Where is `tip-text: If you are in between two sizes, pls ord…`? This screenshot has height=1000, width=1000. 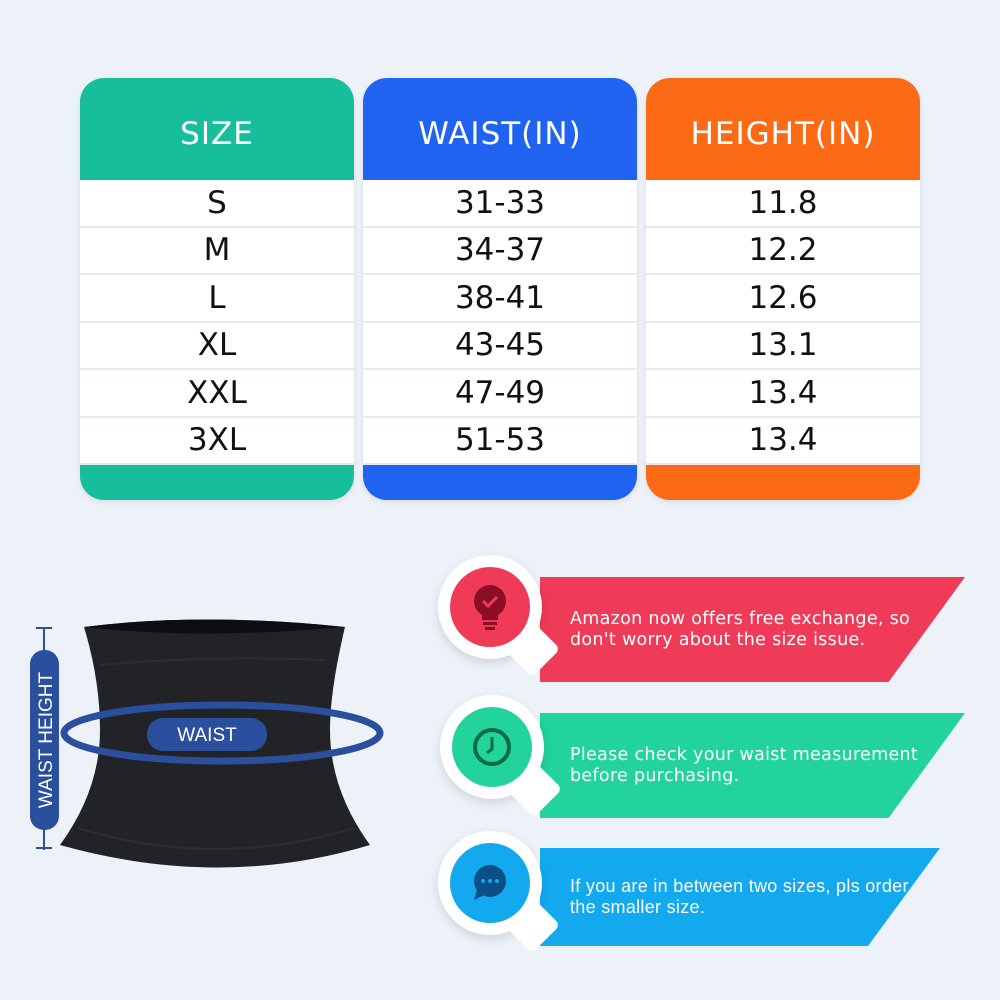 tip-text: If you are in between two sizes, pls ord… is located at coordinates (739, 896).